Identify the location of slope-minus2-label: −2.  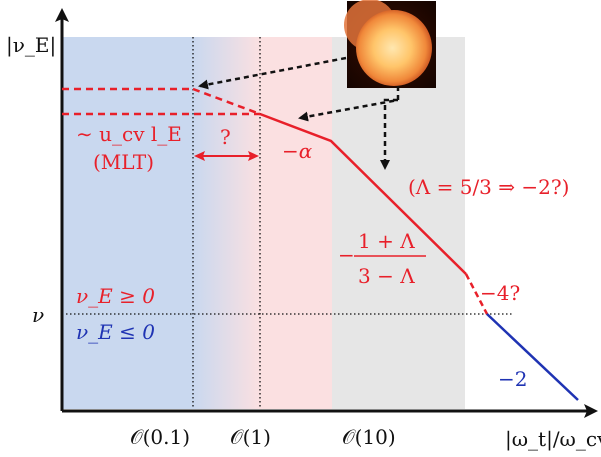
(512, 379).